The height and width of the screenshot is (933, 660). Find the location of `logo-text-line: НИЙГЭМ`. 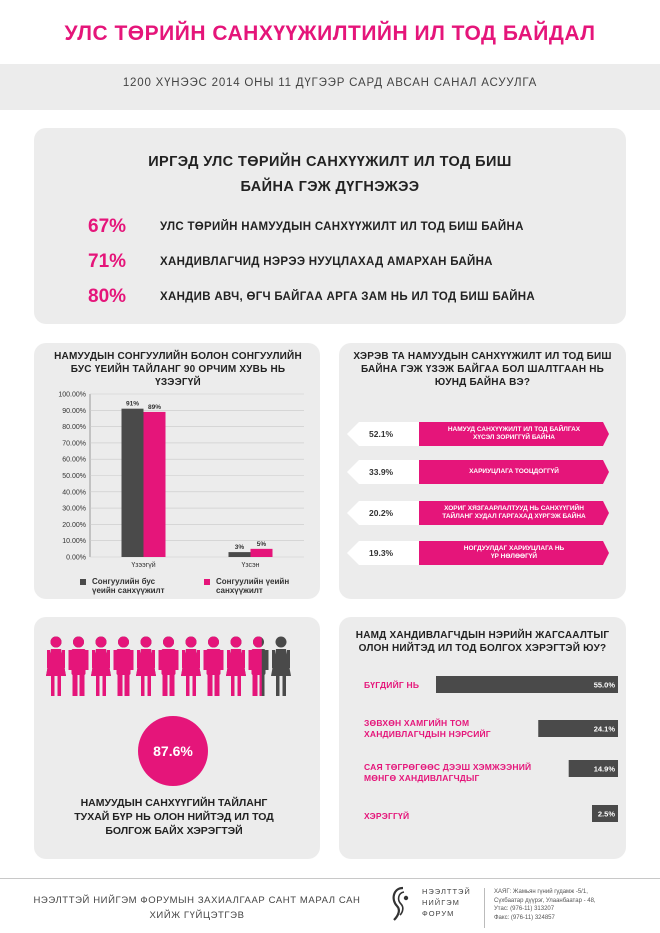

logo-text-line: НИЙГЭМ is located at coordinates (441, 902).